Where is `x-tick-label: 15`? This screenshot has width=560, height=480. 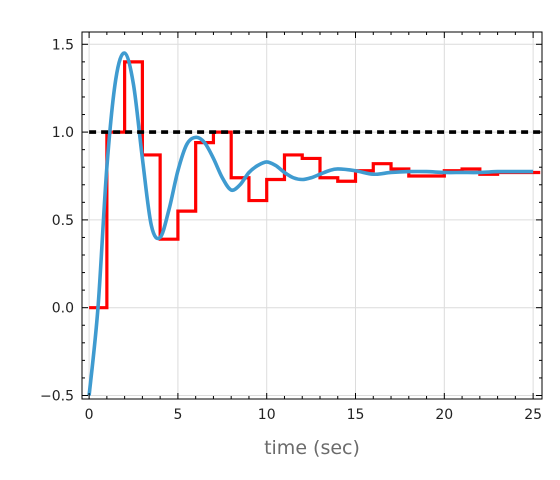
x-tick-label: 15 is located at coordinates (356, 415).